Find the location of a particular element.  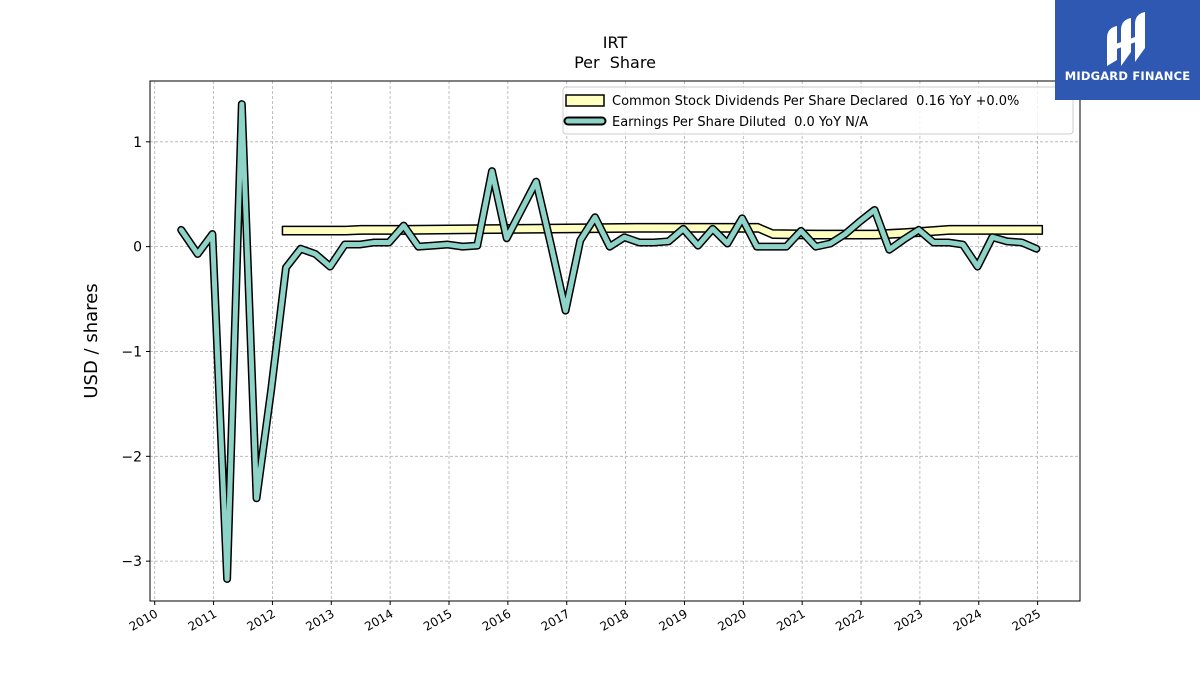

chart-subtitle: Per Share is located at coordinates (615, 62).